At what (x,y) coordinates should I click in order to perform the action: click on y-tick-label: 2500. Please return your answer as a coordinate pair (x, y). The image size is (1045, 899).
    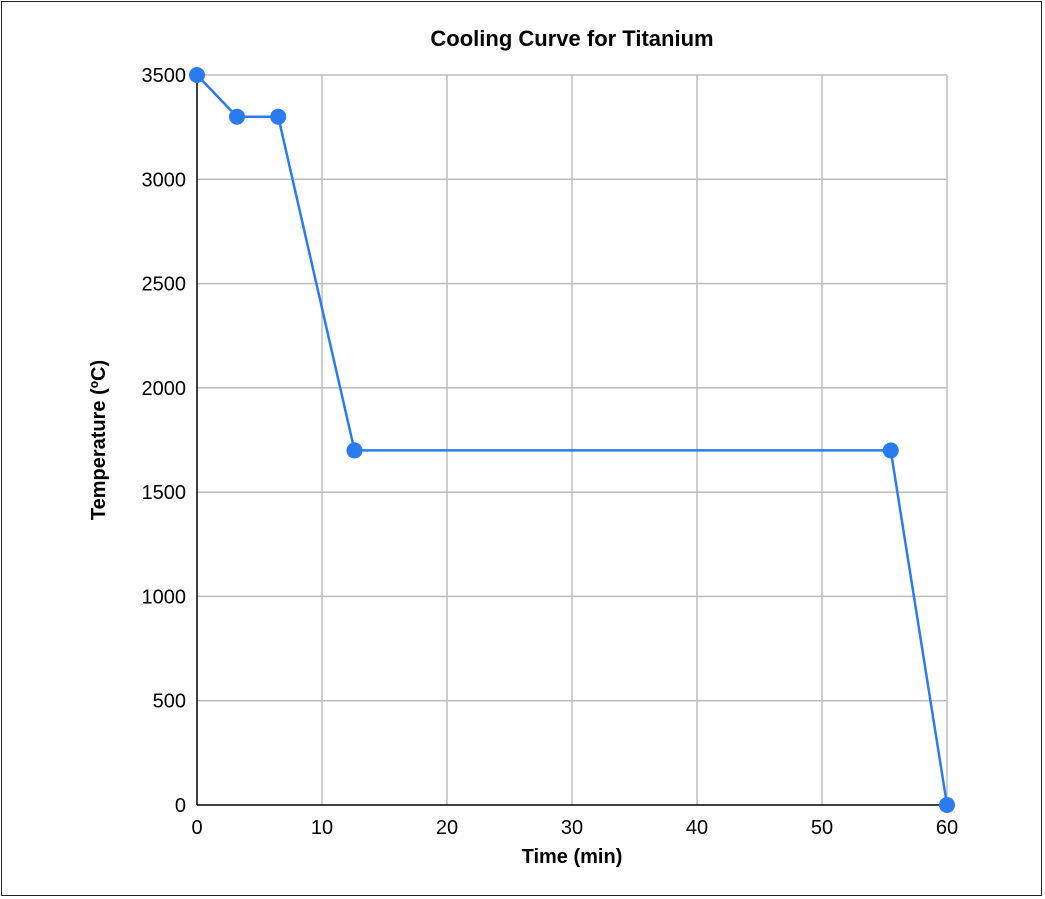
    Looking at the image, I should click on (164, 285).